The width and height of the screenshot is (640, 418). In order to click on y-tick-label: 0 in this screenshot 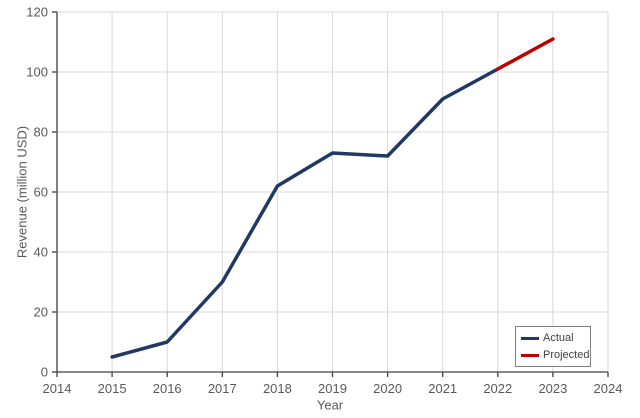, I will do `click(44, 372)`.